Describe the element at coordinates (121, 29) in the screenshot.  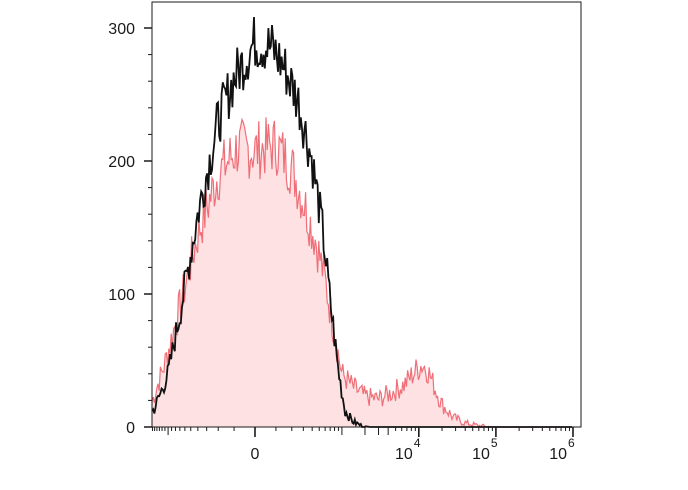
I see `y-tick-label: 300` at that location.